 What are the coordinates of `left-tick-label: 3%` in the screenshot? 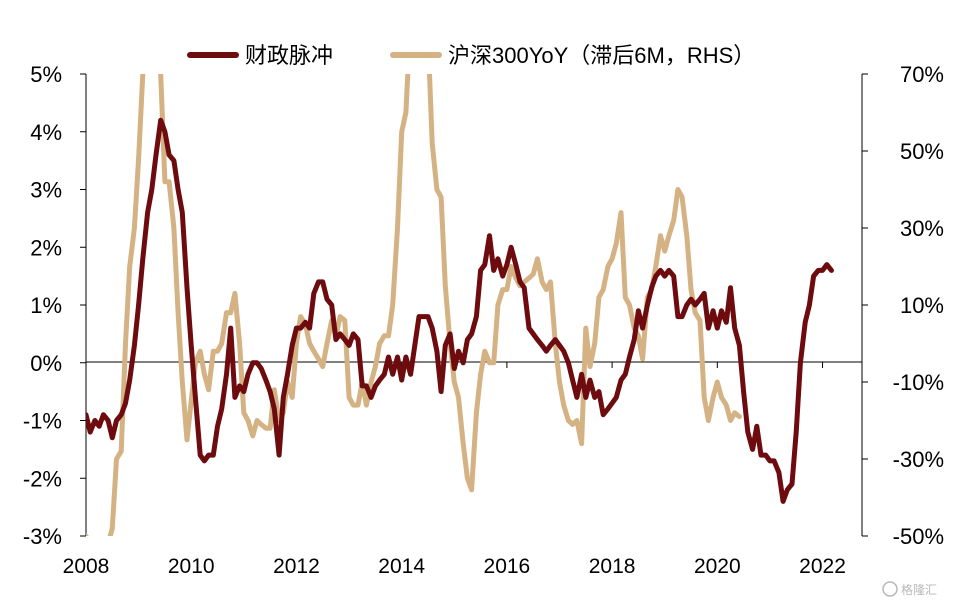 It's located at (46, 190).